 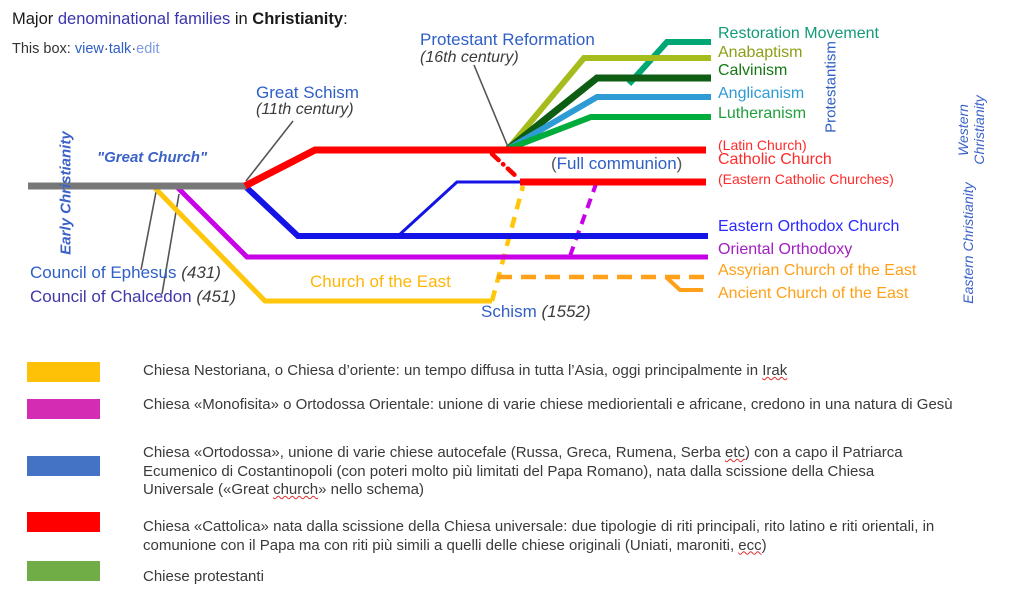 I want to click on line-oriental-orthodoxy, so click(x=441, y=222).